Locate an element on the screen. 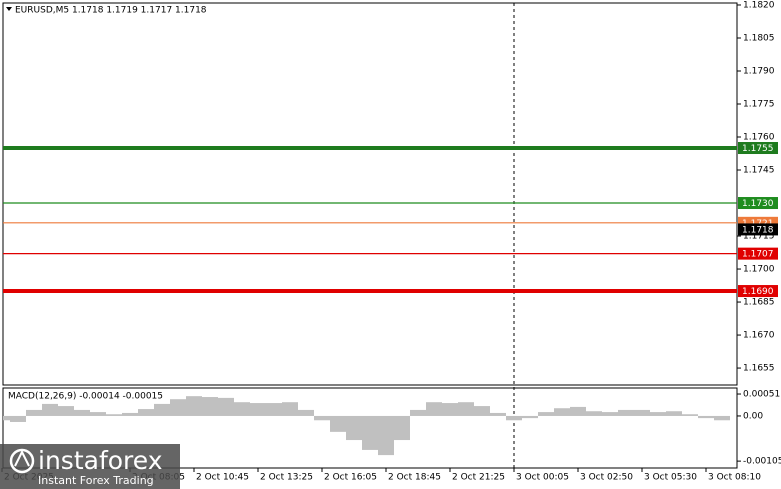 The width and height of the screenshot is (781, 489). menu-arrow is located at coordinates (9, 9).